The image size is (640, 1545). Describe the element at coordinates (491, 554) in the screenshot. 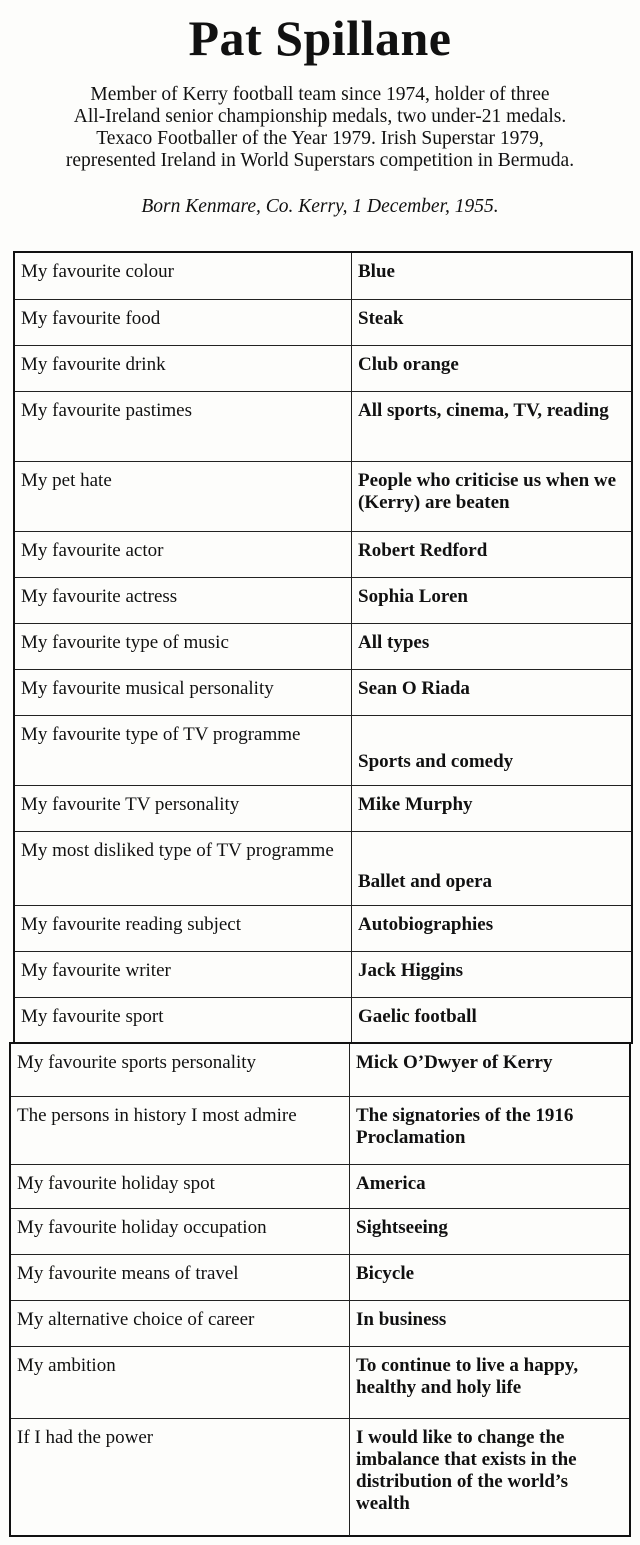

I see `row-value: Robert Redford` at that location.